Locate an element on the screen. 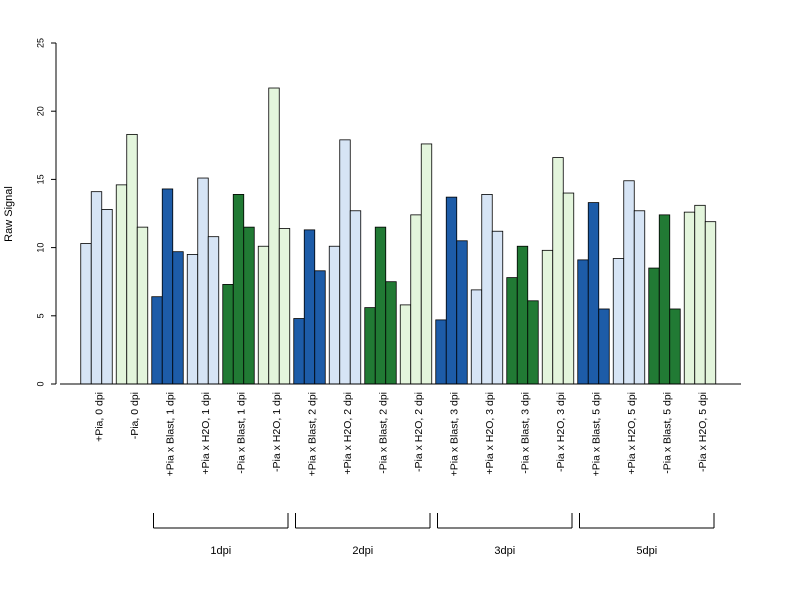 Image resolution: width=800 pixels, height=600 pixels. y-axis: 0 5 10 15 20 25 is located at coordinates (46, 212).